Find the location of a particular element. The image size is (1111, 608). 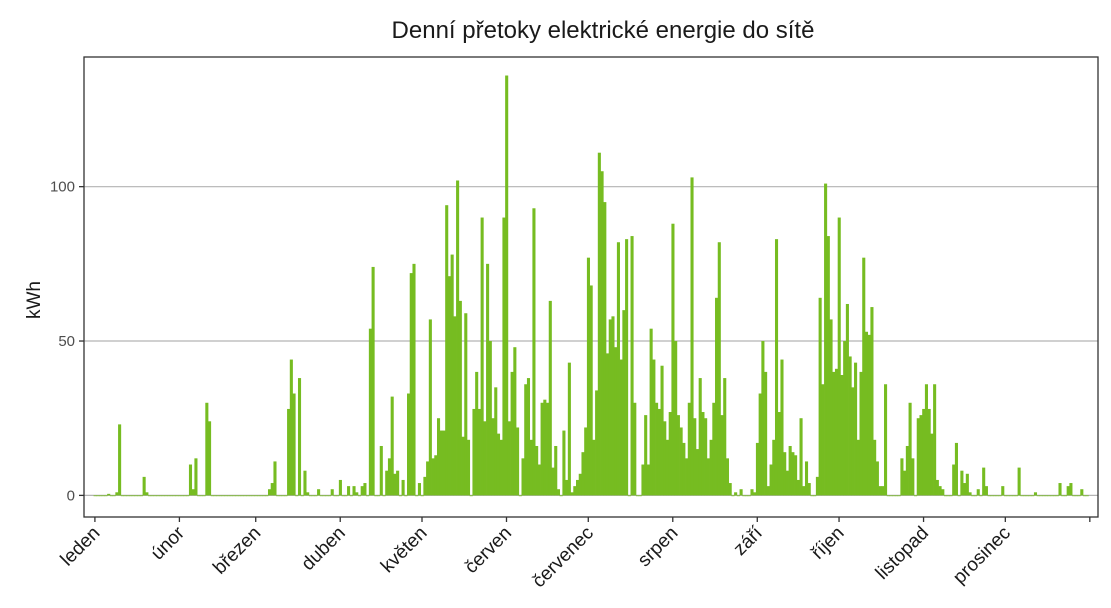

x-tick-label-říjen: říjen is located at coordinates (828, 543).